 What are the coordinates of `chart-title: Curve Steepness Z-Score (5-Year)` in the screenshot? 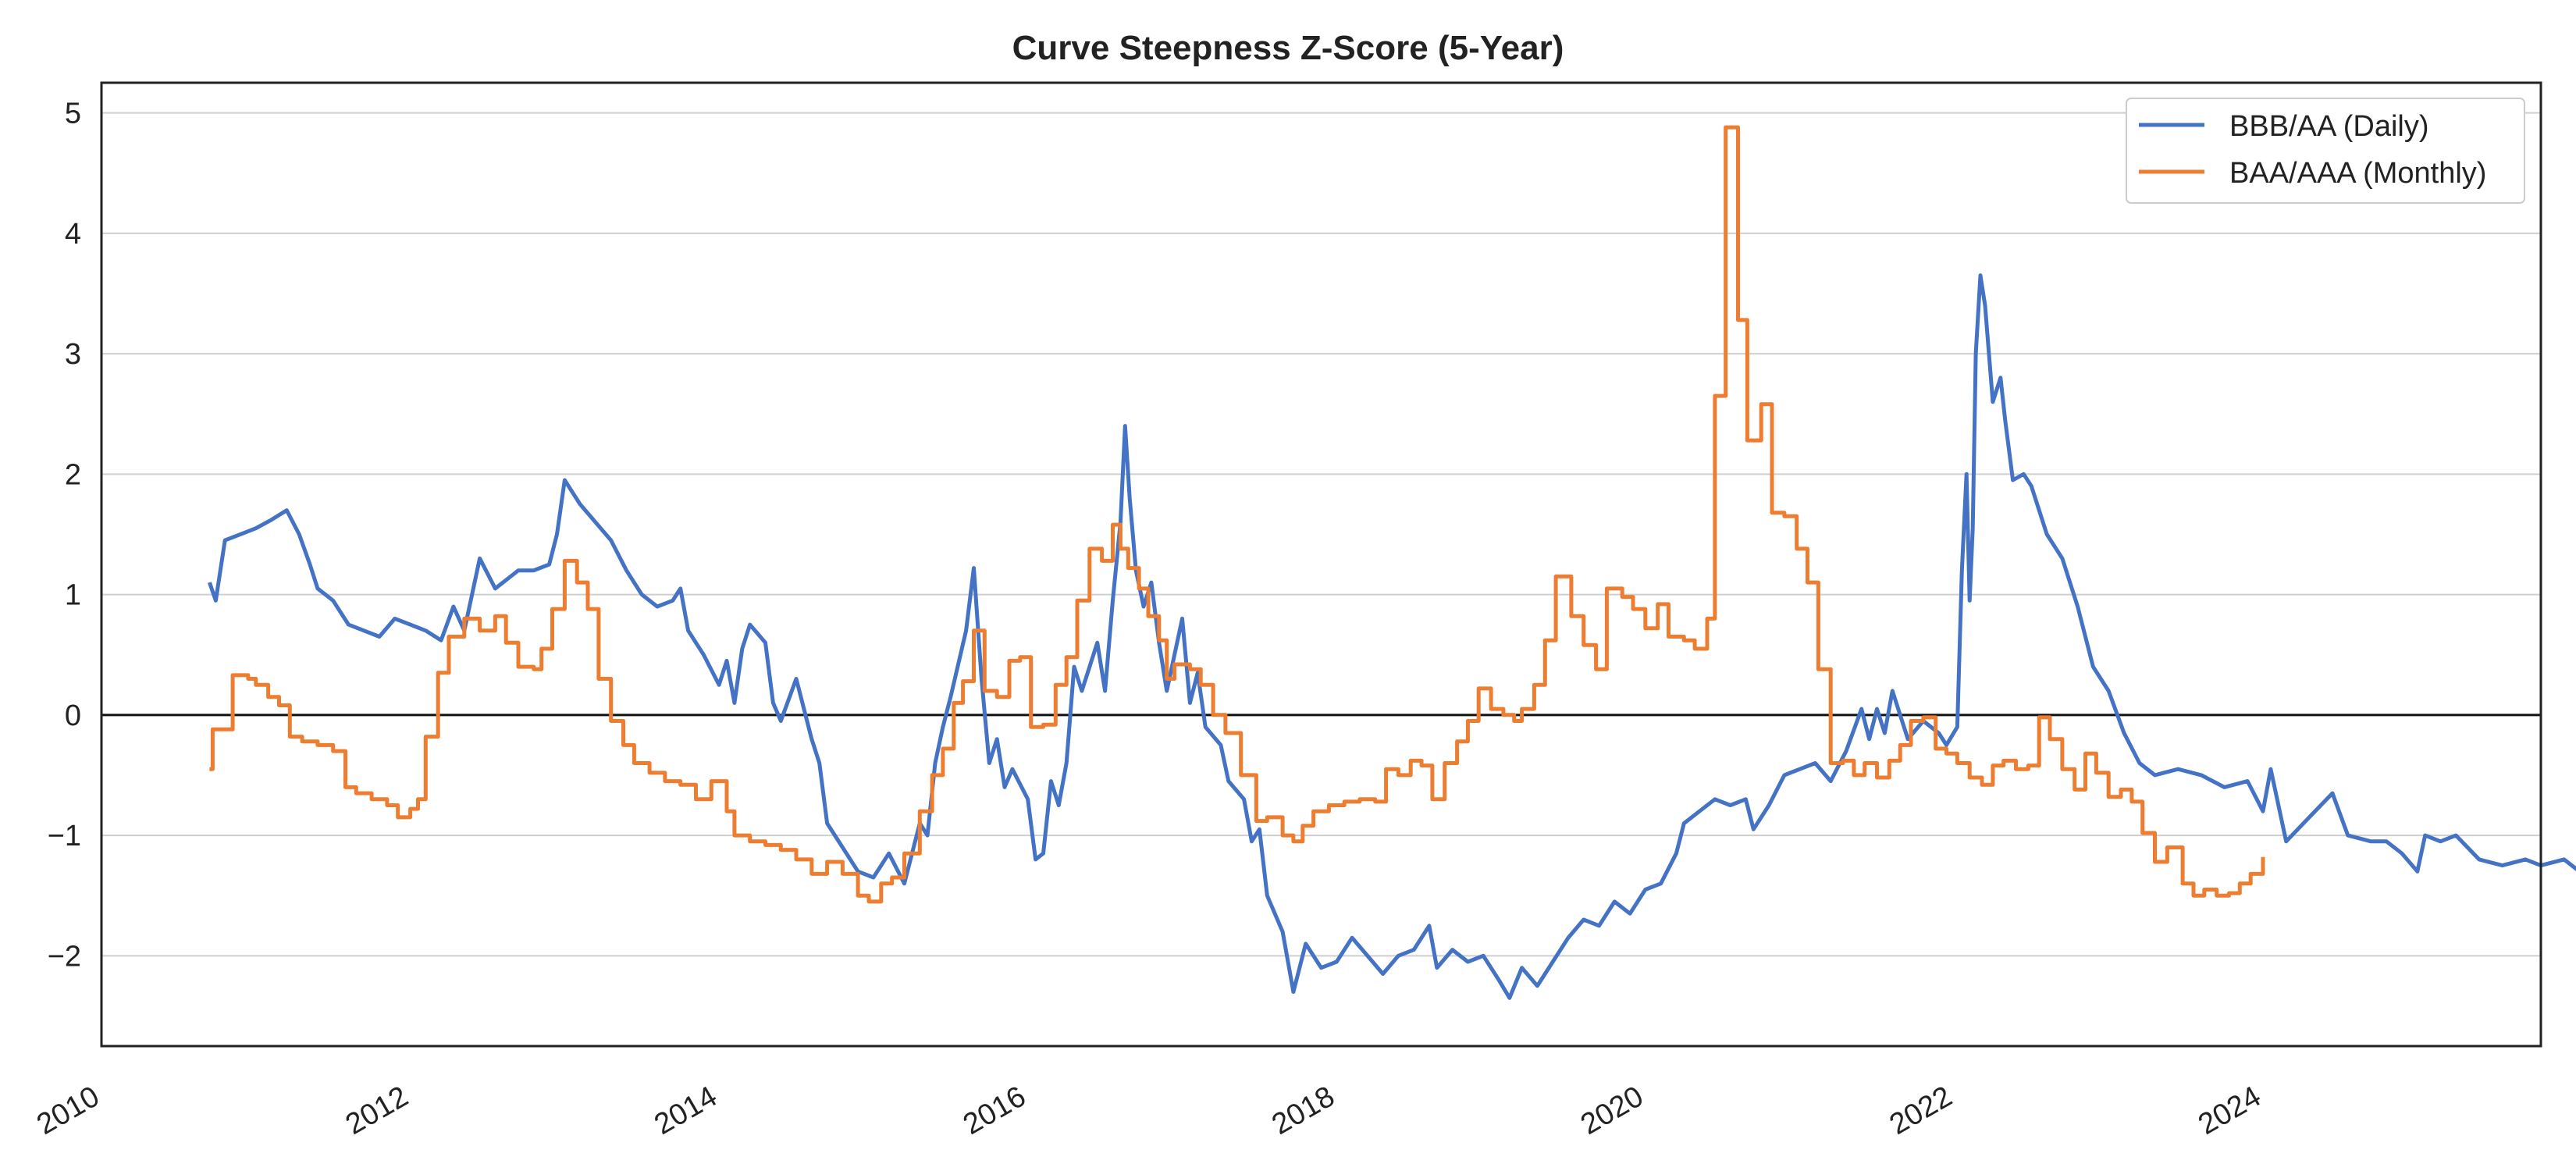 It's located at (1288, 48).